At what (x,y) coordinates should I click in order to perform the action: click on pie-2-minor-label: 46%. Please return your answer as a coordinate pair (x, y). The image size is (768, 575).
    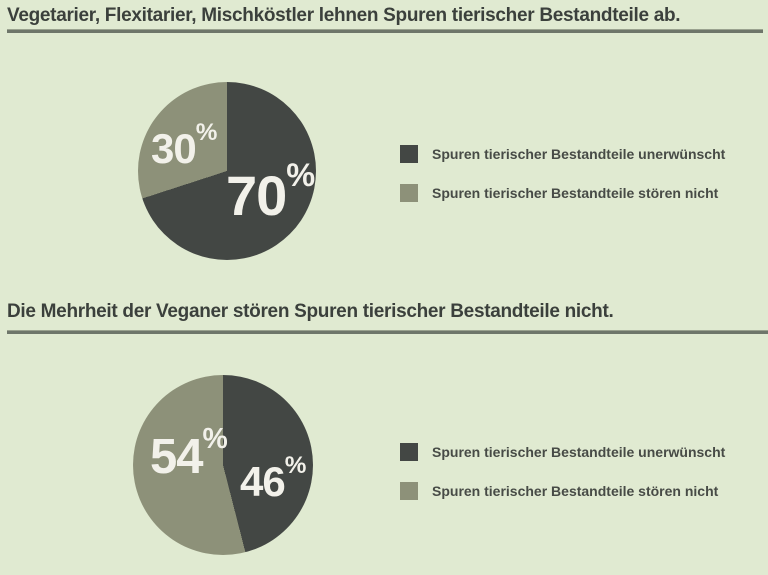
    Looking at the image, I should click on (273, 479).